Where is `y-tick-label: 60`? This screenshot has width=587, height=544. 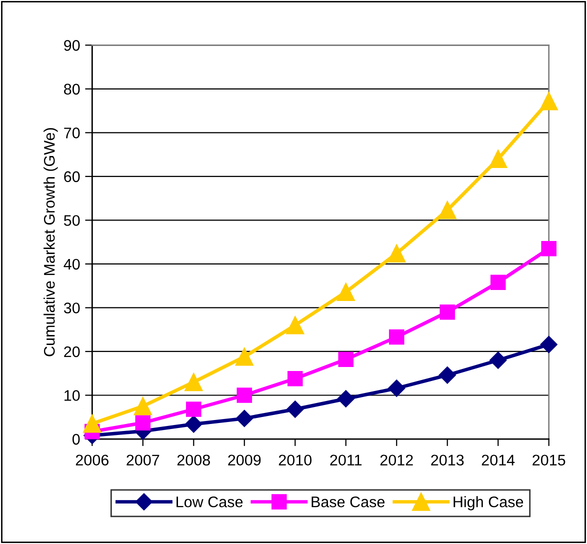 y-tick-label: 60 is located at coordinates (72, 176).